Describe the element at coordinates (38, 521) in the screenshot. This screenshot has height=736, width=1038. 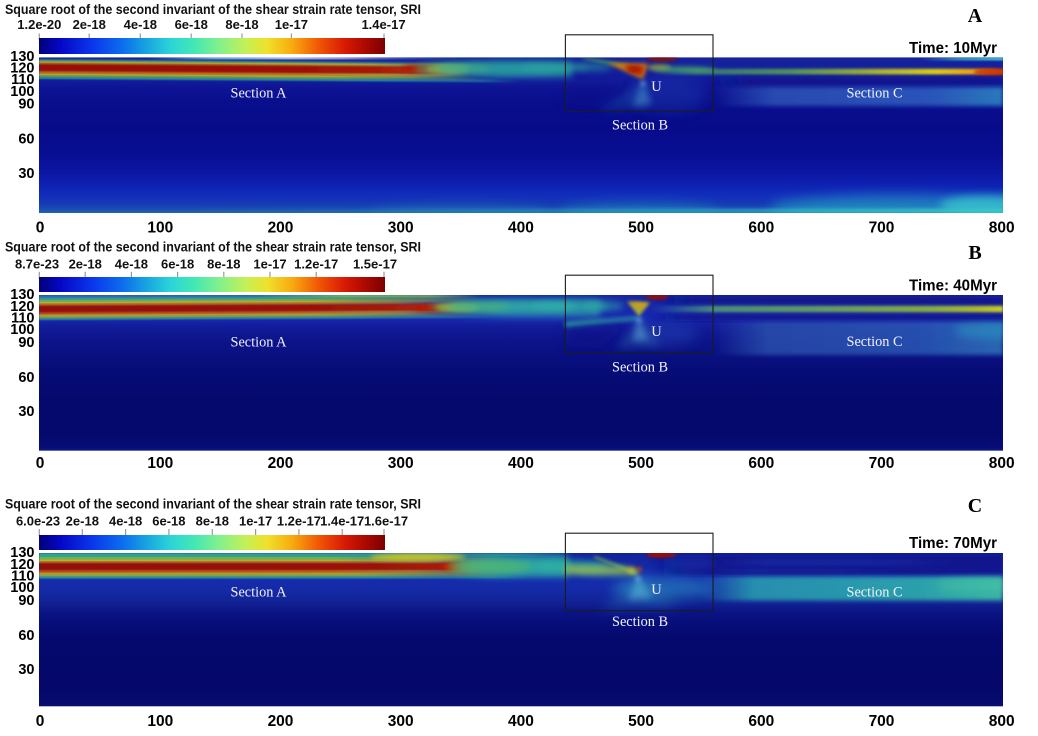
I see `svg-text: 6.0e-23` at that location.